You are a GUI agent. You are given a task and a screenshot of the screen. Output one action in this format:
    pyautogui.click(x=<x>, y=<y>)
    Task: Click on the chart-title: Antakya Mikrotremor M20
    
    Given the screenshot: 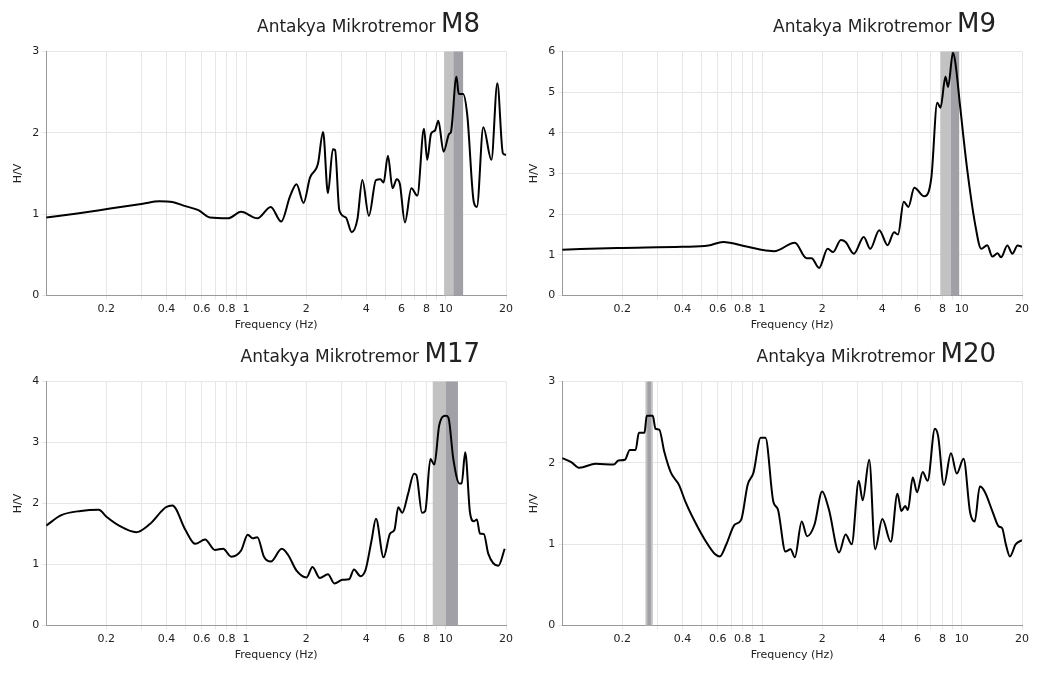 What is the action you would take?
    pyautogui.click(x=876, y=353)
    